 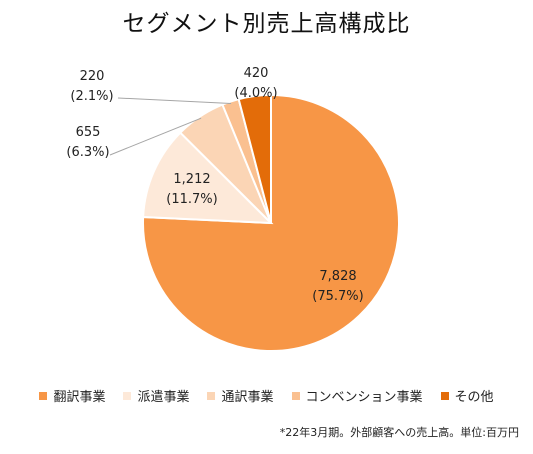 What do you see at coordinates (79, 397) in the screenshot?
I see `legend-label: 翻訳事業` at bounding box center [79, 397].